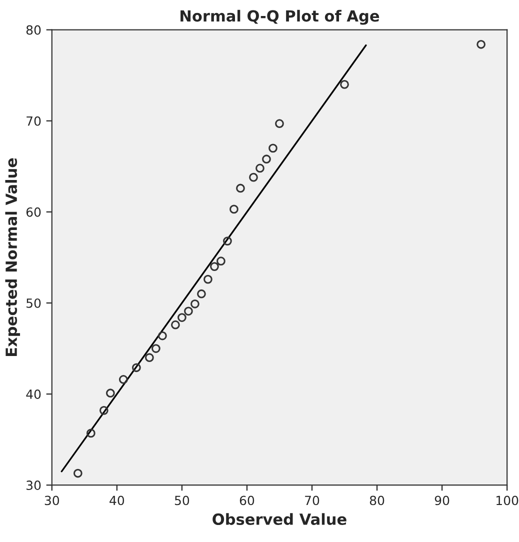 This screenshot has height=542, width=519. Describe the element at coordinates (182, 501) in the screenshot. I see `x-tick-label: 50` at that location.